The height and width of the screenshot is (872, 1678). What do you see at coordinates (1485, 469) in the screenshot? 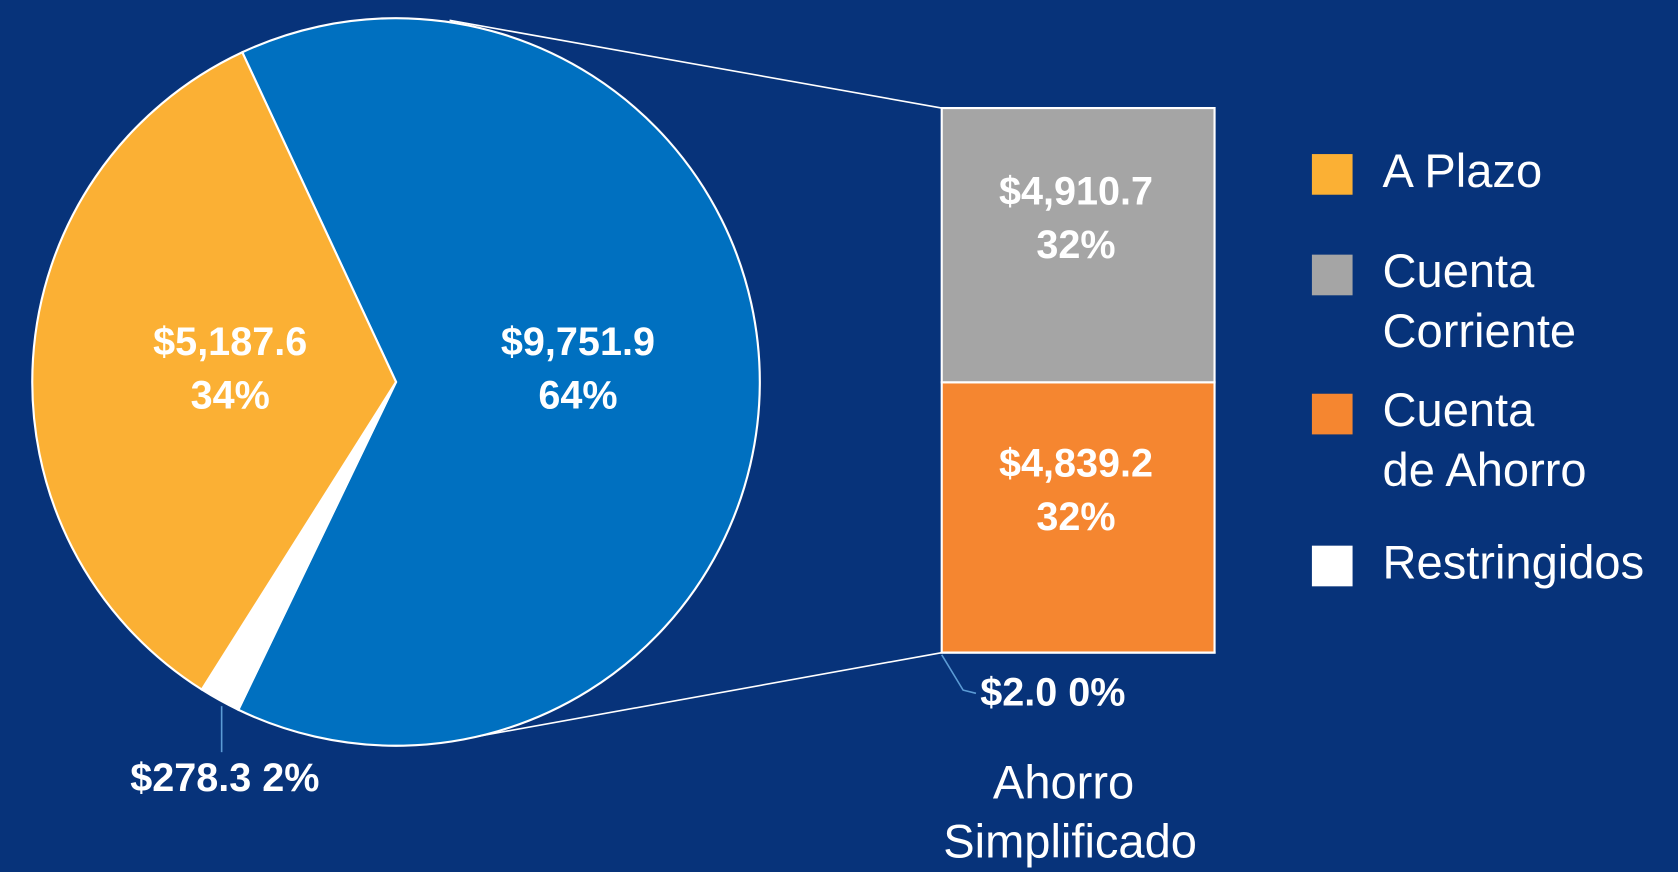
I see `text-line: de Ahorro` at bounding box center [1485, 469].